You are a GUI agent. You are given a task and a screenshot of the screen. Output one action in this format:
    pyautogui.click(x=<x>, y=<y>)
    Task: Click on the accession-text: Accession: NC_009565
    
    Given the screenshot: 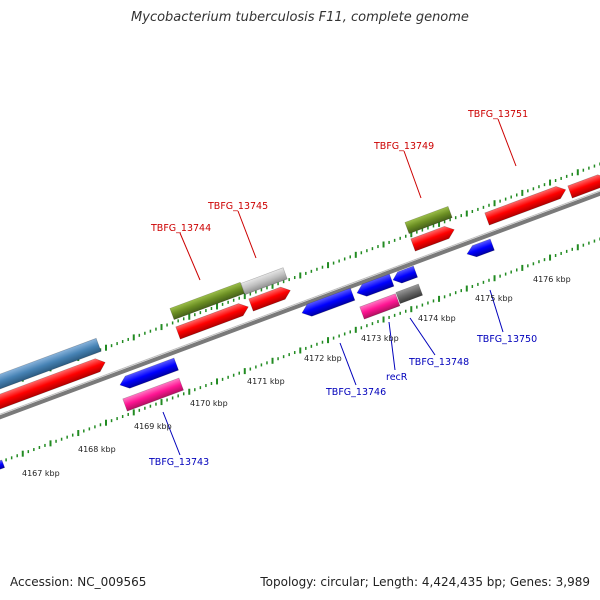 What is the action you would take?
    pyautogui.click(x=78, y=582)
    